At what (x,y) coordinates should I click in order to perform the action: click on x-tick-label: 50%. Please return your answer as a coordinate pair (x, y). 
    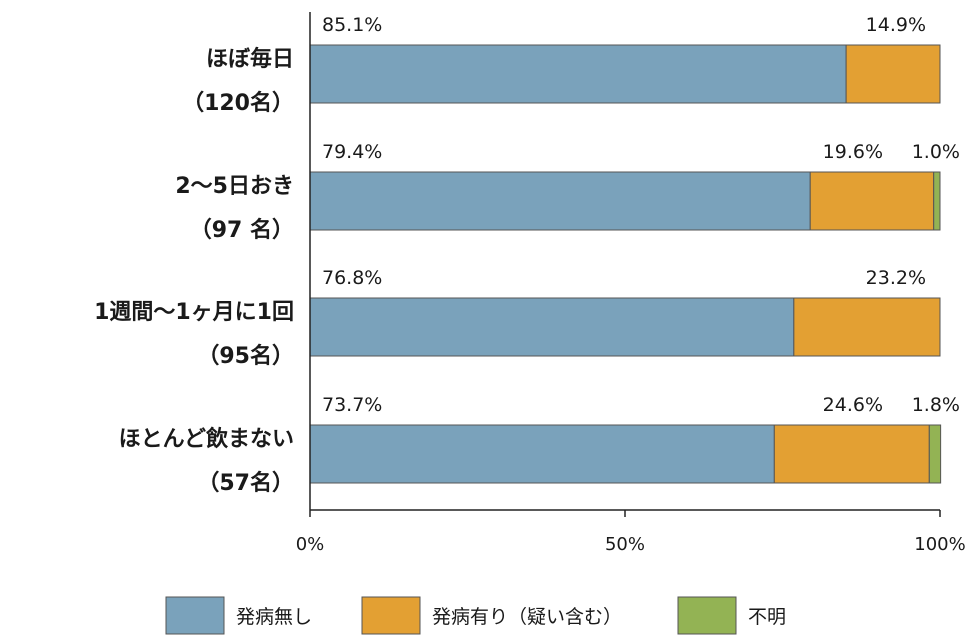
    Looking at the image, I should click on (625, 544).